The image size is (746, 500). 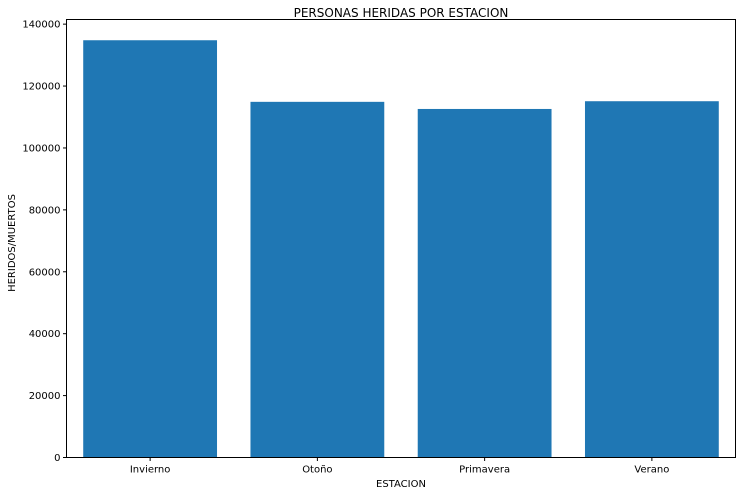 What do you see at coordinates (41, 148) in the screenshot?
I see `y-tick-label: 100000` at bounding box center [41, 148].